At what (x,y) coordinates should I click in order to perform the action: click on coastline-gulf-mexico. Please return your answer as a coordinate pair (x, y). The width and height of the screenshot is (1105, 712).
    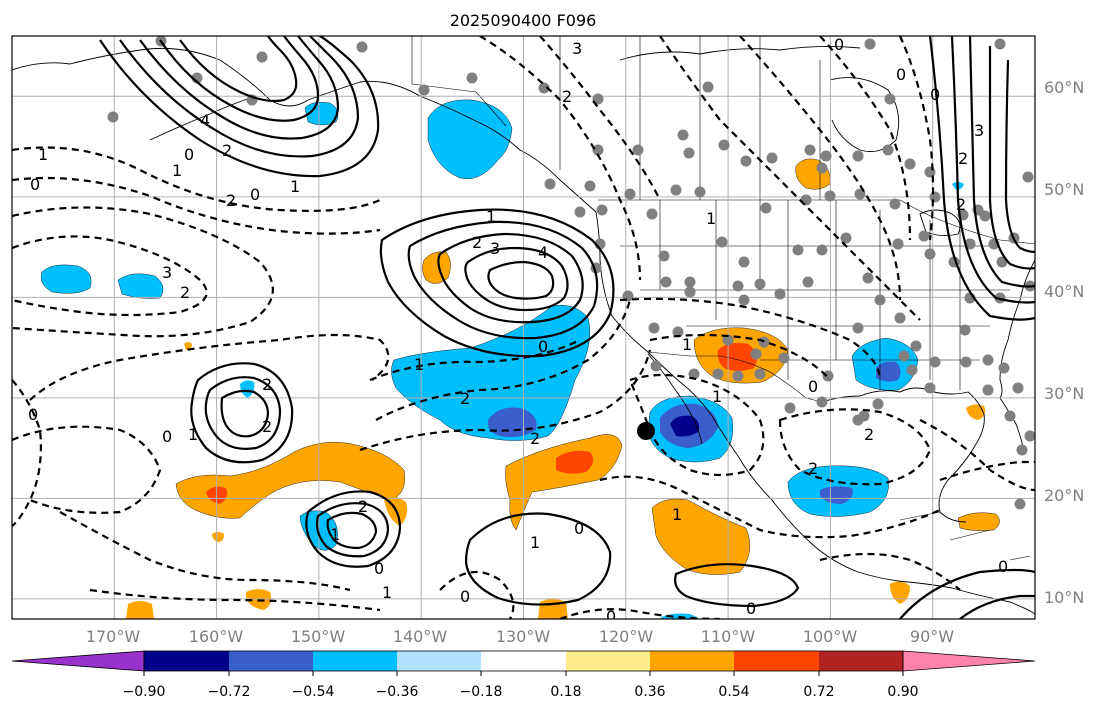
    Looking at the image, I should click on (903, 455).